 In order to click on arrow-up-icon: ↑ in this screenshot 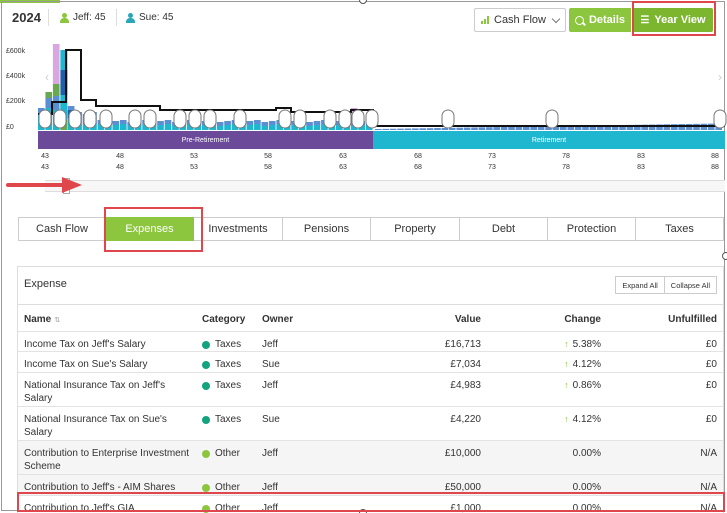, I will do `click(566, 419)`.